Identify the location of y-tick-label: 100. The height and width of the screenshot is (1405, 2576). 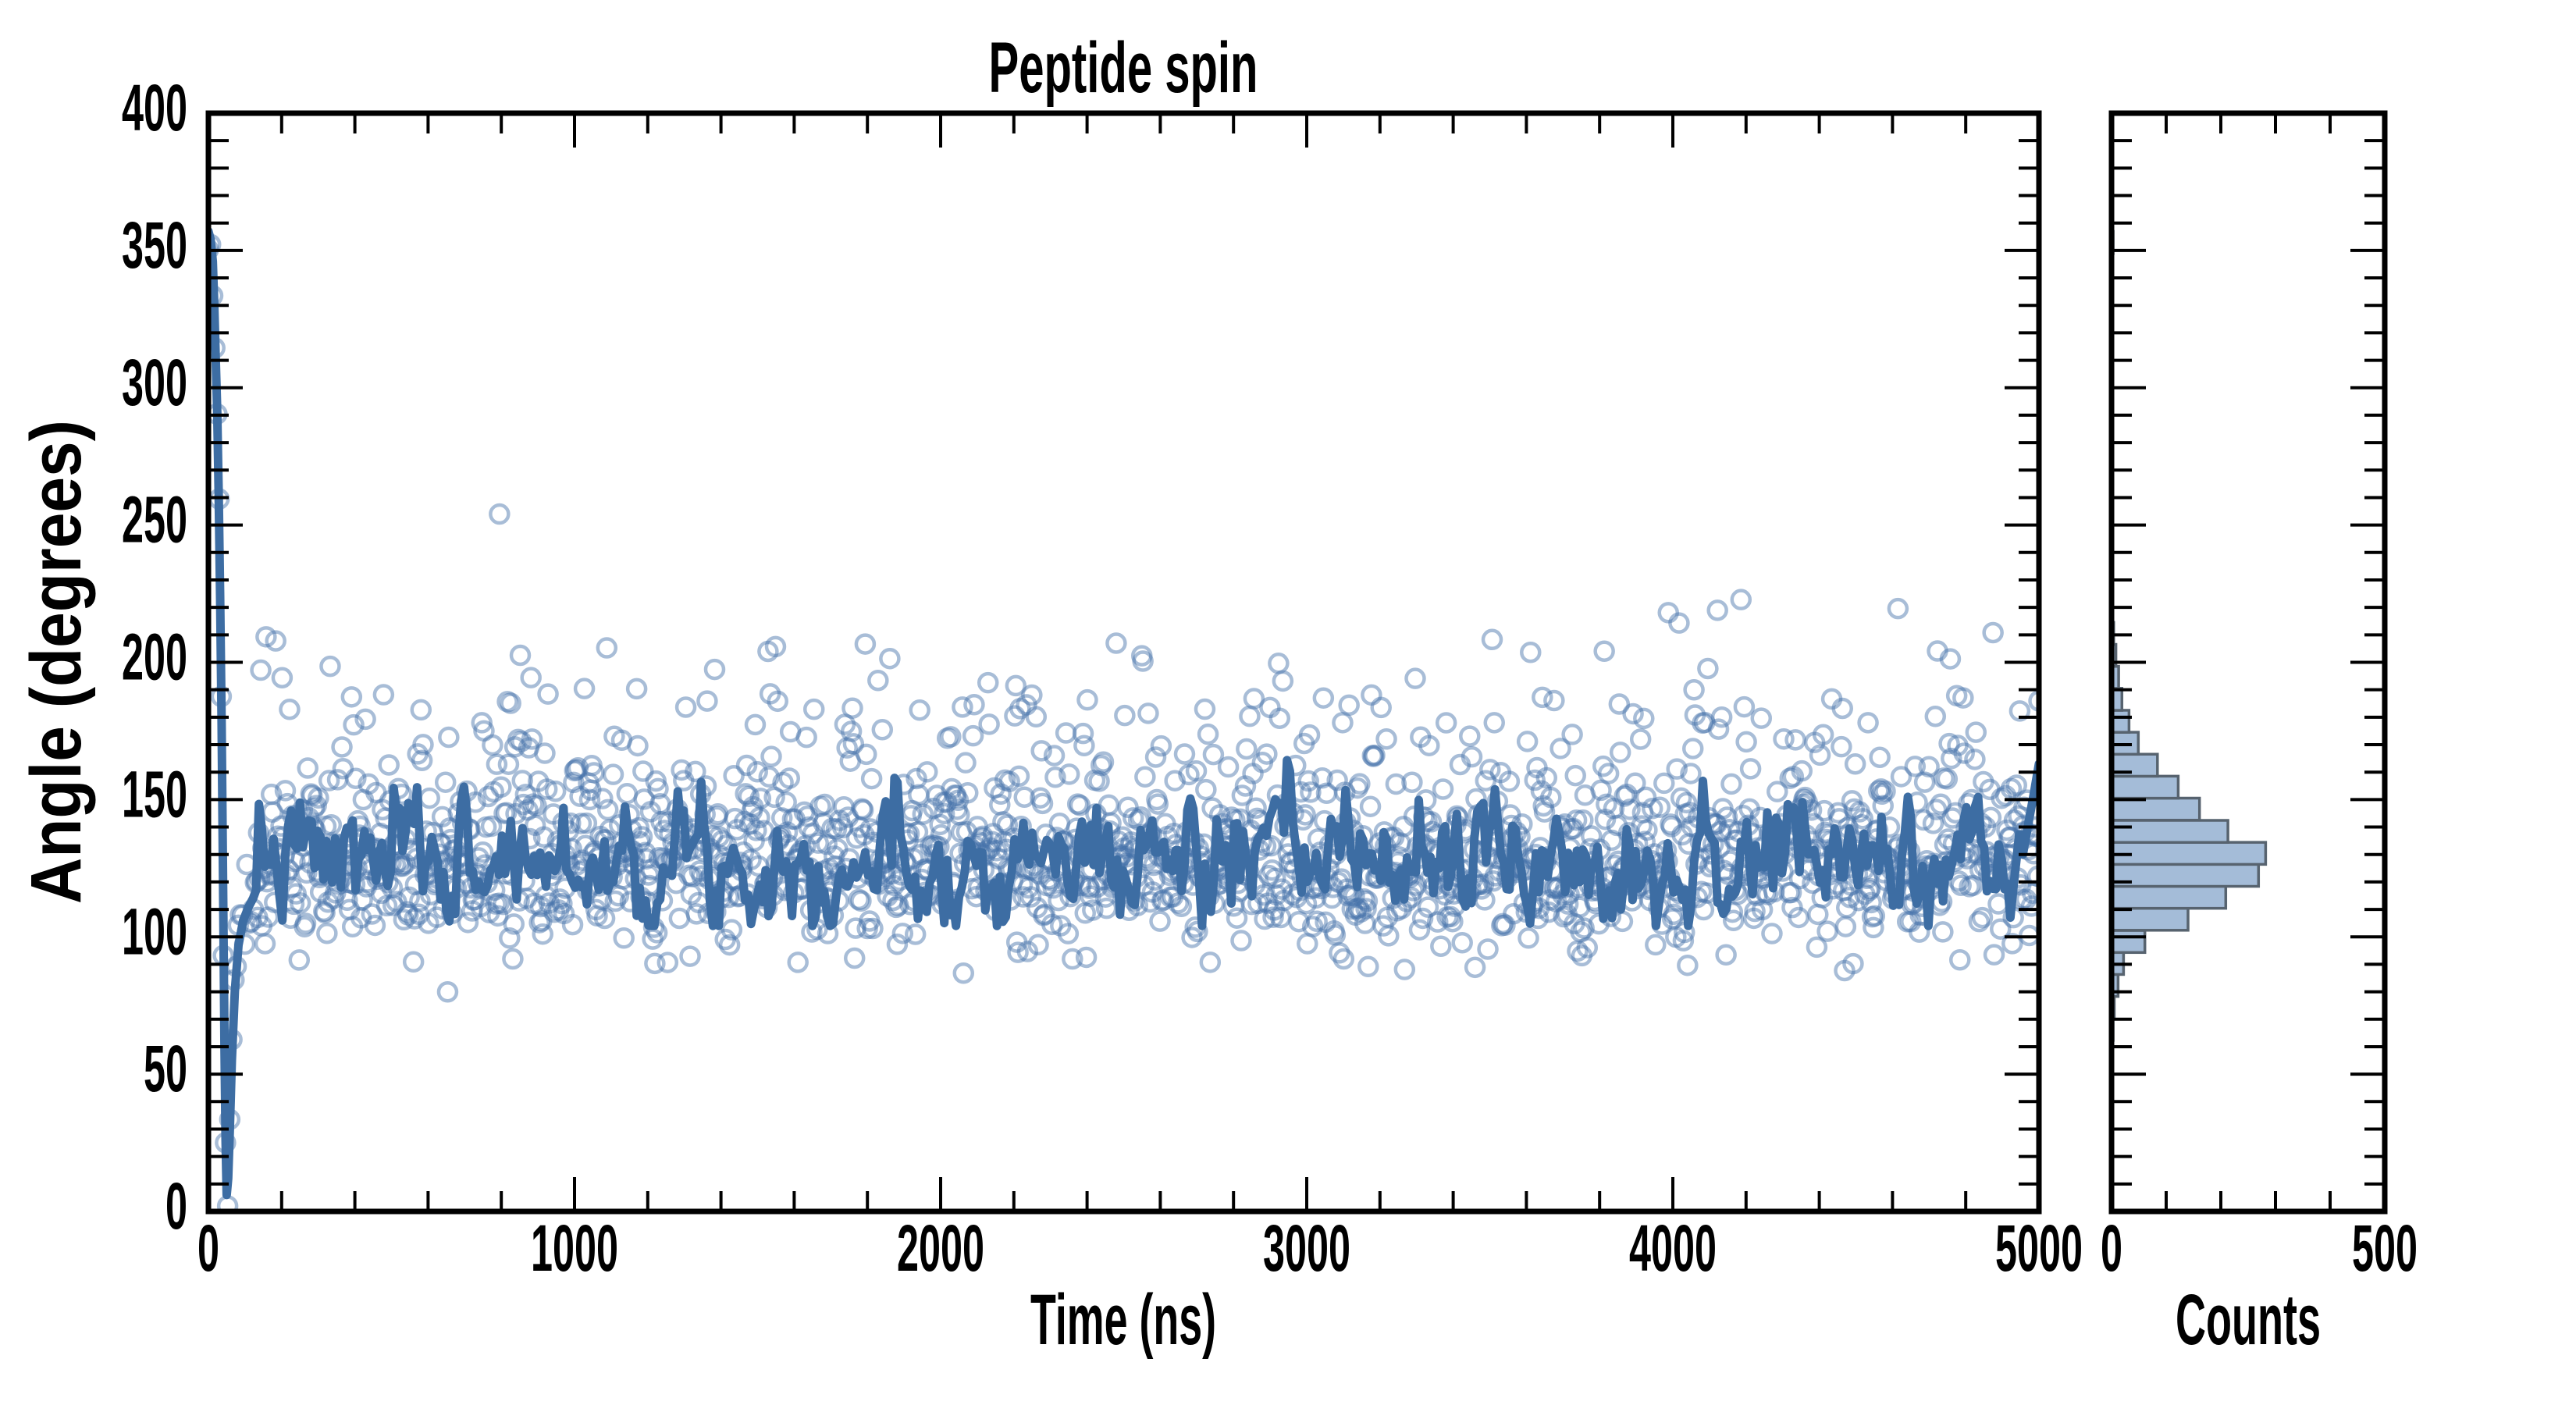
(154, 932).